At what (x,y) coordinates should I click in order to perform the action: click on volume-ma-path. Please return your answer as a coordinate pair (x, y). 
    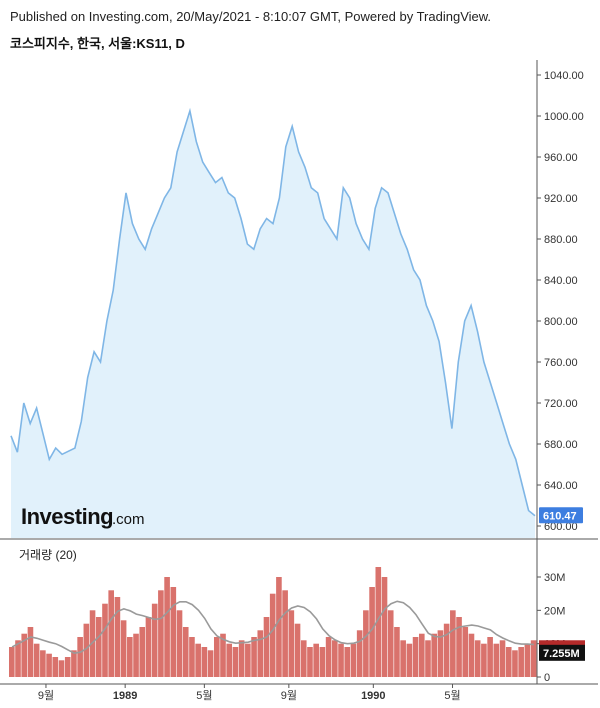
    Looking at the image, I should click on (272, 627).